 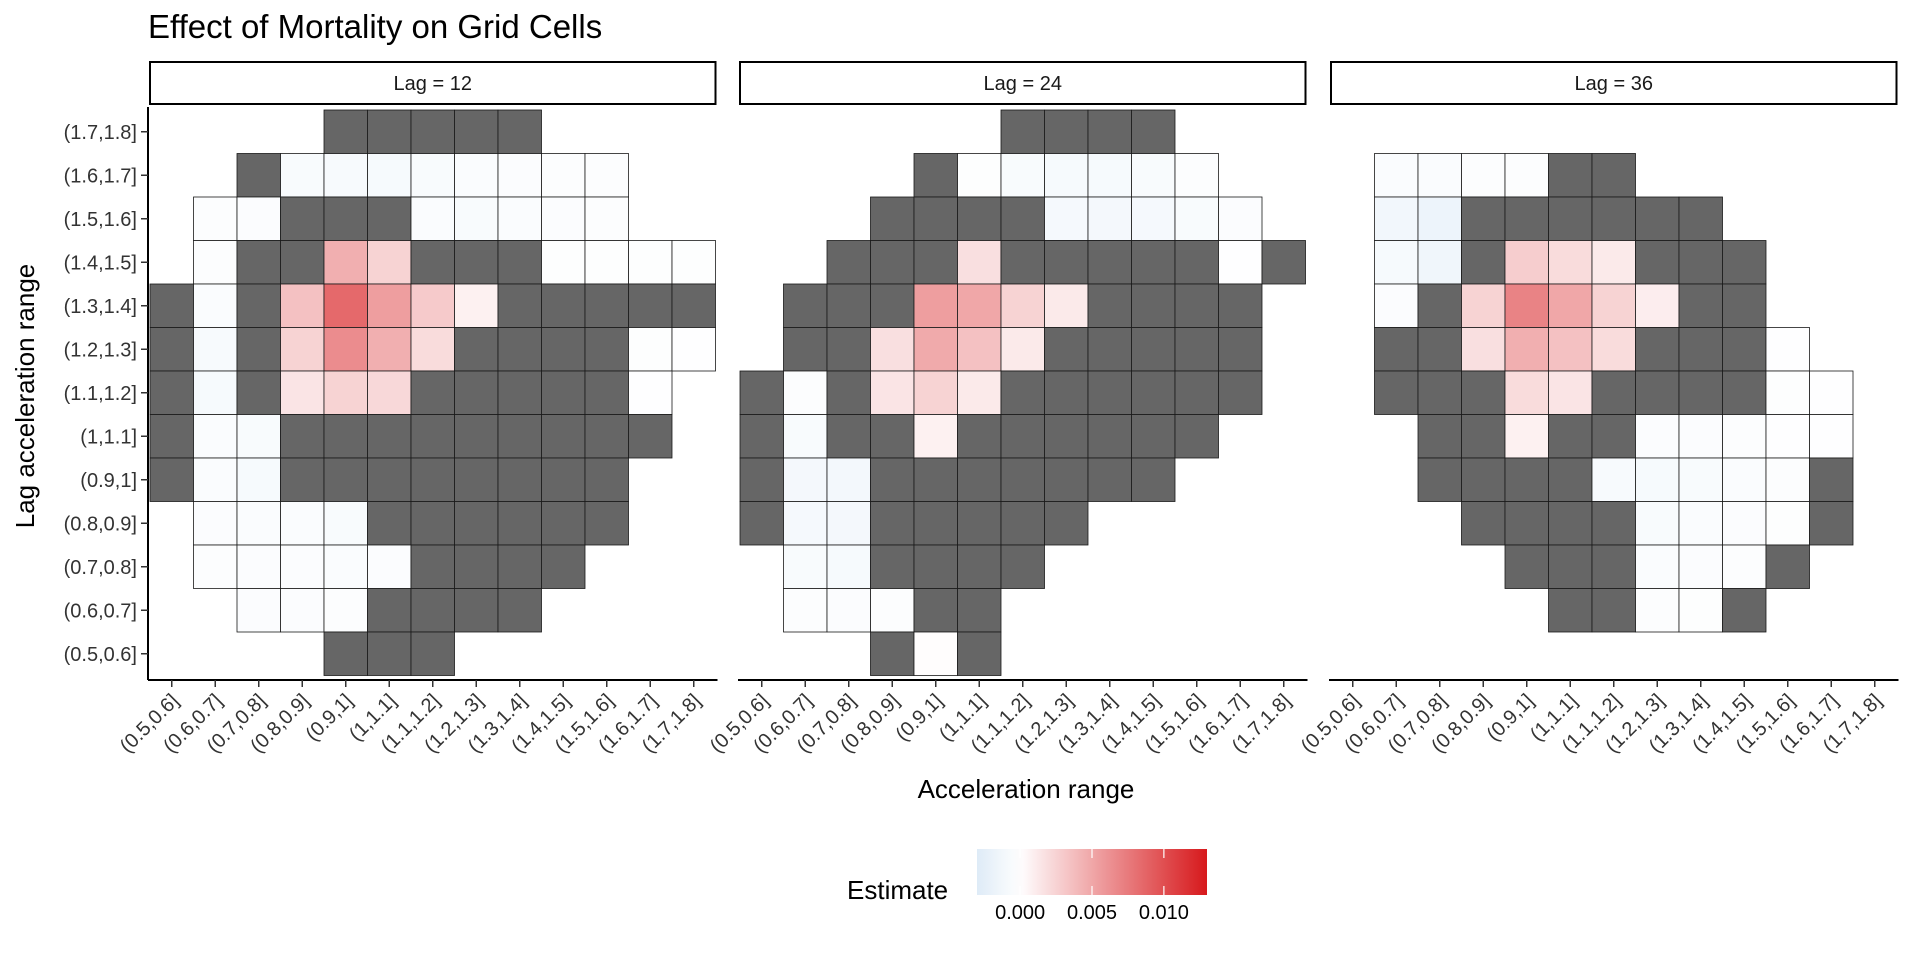 I want to click on legend-tick-label: 0.010, so click(x=1164, y=913).